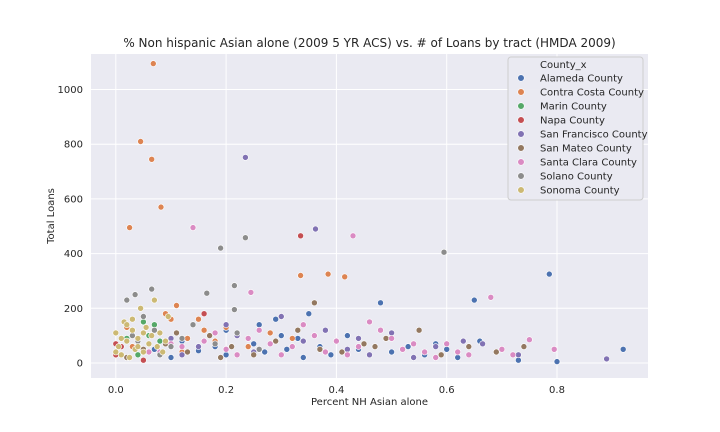 The image size is (720, 432). What do you see at coordinates (557, 390) in the screenshot?
I see `x-tick-label: 0.8` at bounding box center [557, 390].